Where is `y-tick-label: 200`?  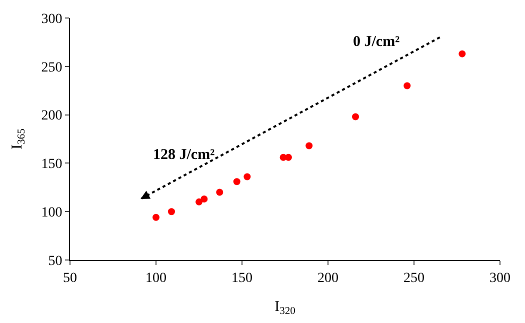
y-tick-label: 200 is located at coordinates (51, 116).